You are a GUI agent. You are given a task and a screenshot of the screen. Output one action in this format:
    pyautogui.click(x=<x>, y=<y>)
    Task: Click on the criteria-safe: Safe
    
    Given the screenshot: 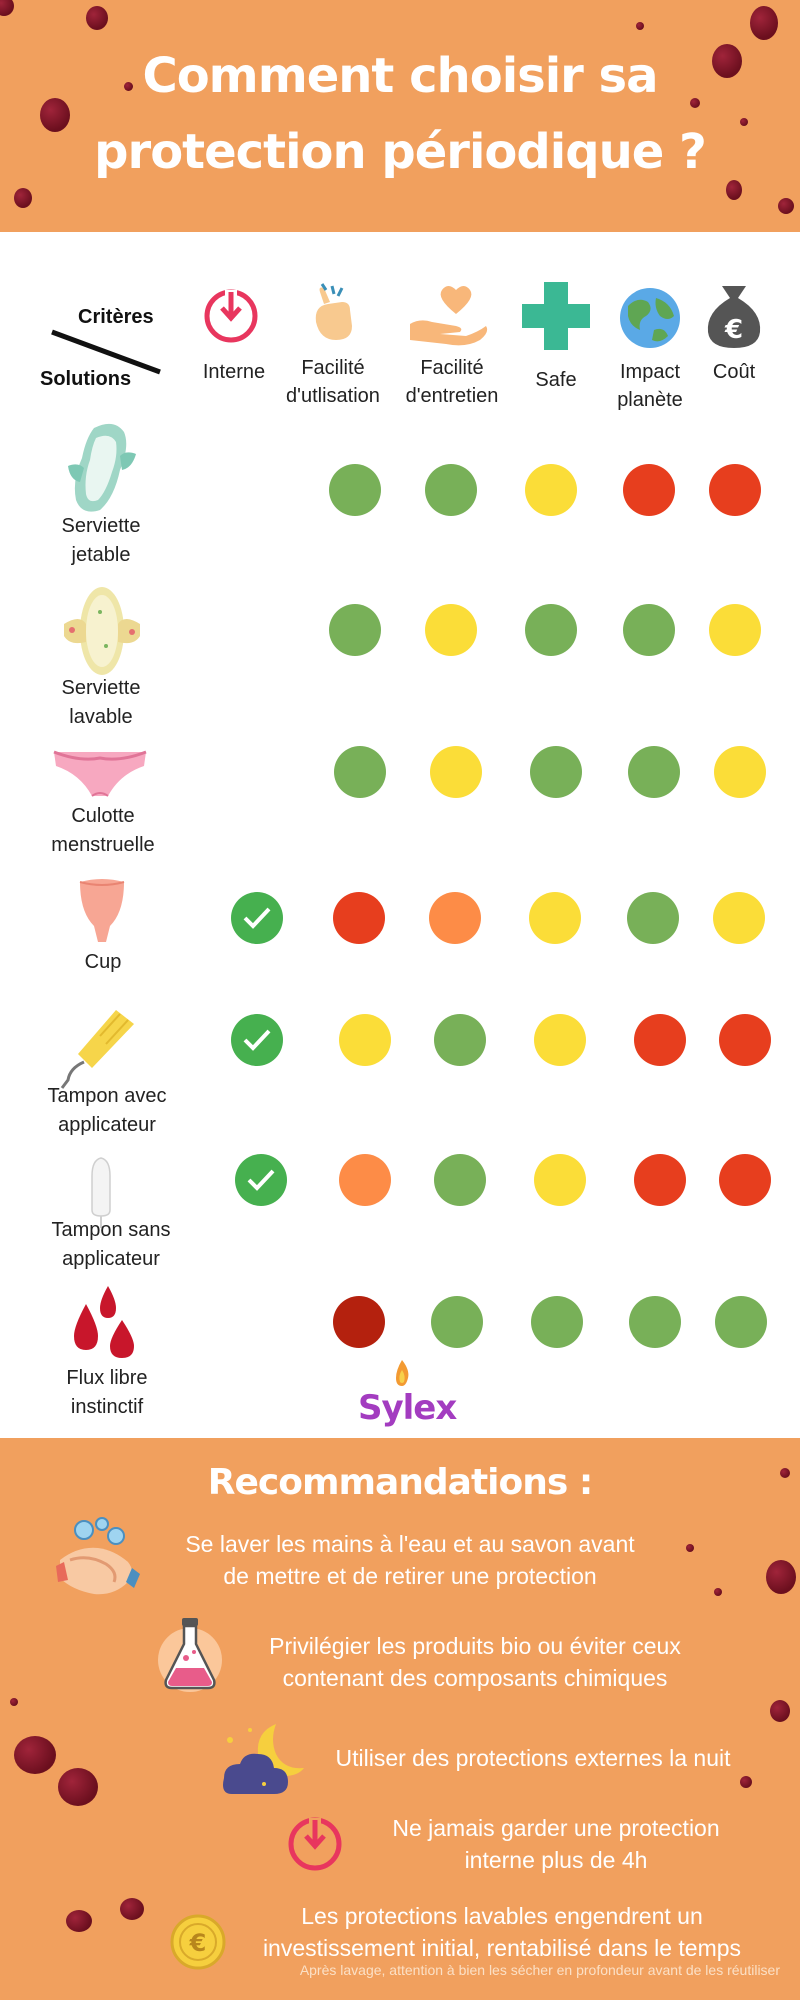 What is the action you would take?
    pyautogui.click(x=556, y=380)
    